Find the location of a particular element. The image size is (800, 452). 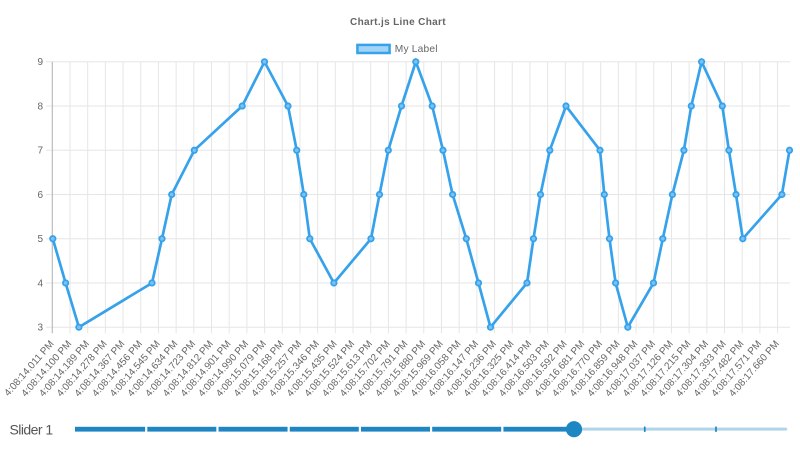

svg-text: 3 is located at coordinates (40, 328).